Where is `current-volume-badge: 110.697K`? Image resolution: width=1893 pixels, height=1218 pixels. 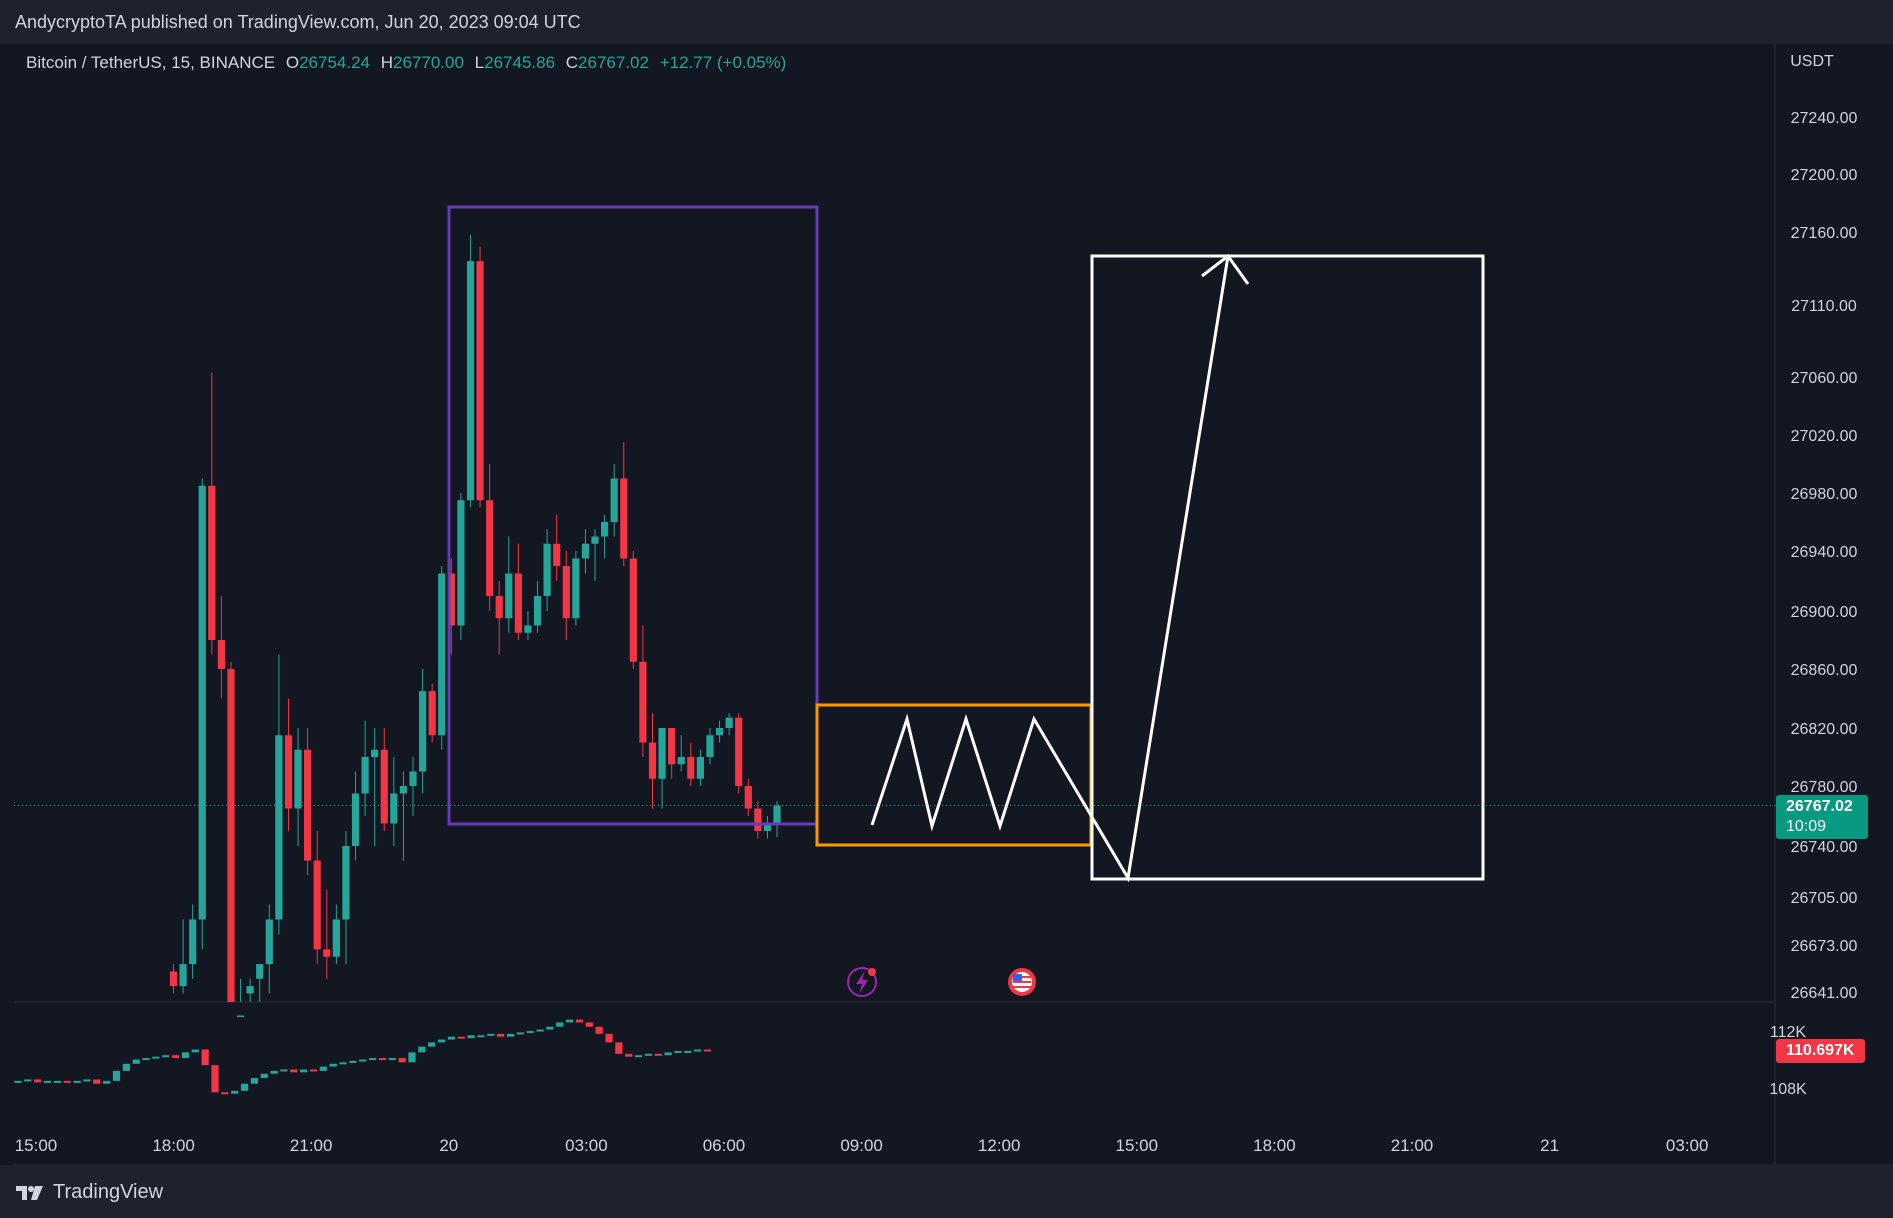 current-volume-badge: 110.697K is located at coordinates (1820, 1051).